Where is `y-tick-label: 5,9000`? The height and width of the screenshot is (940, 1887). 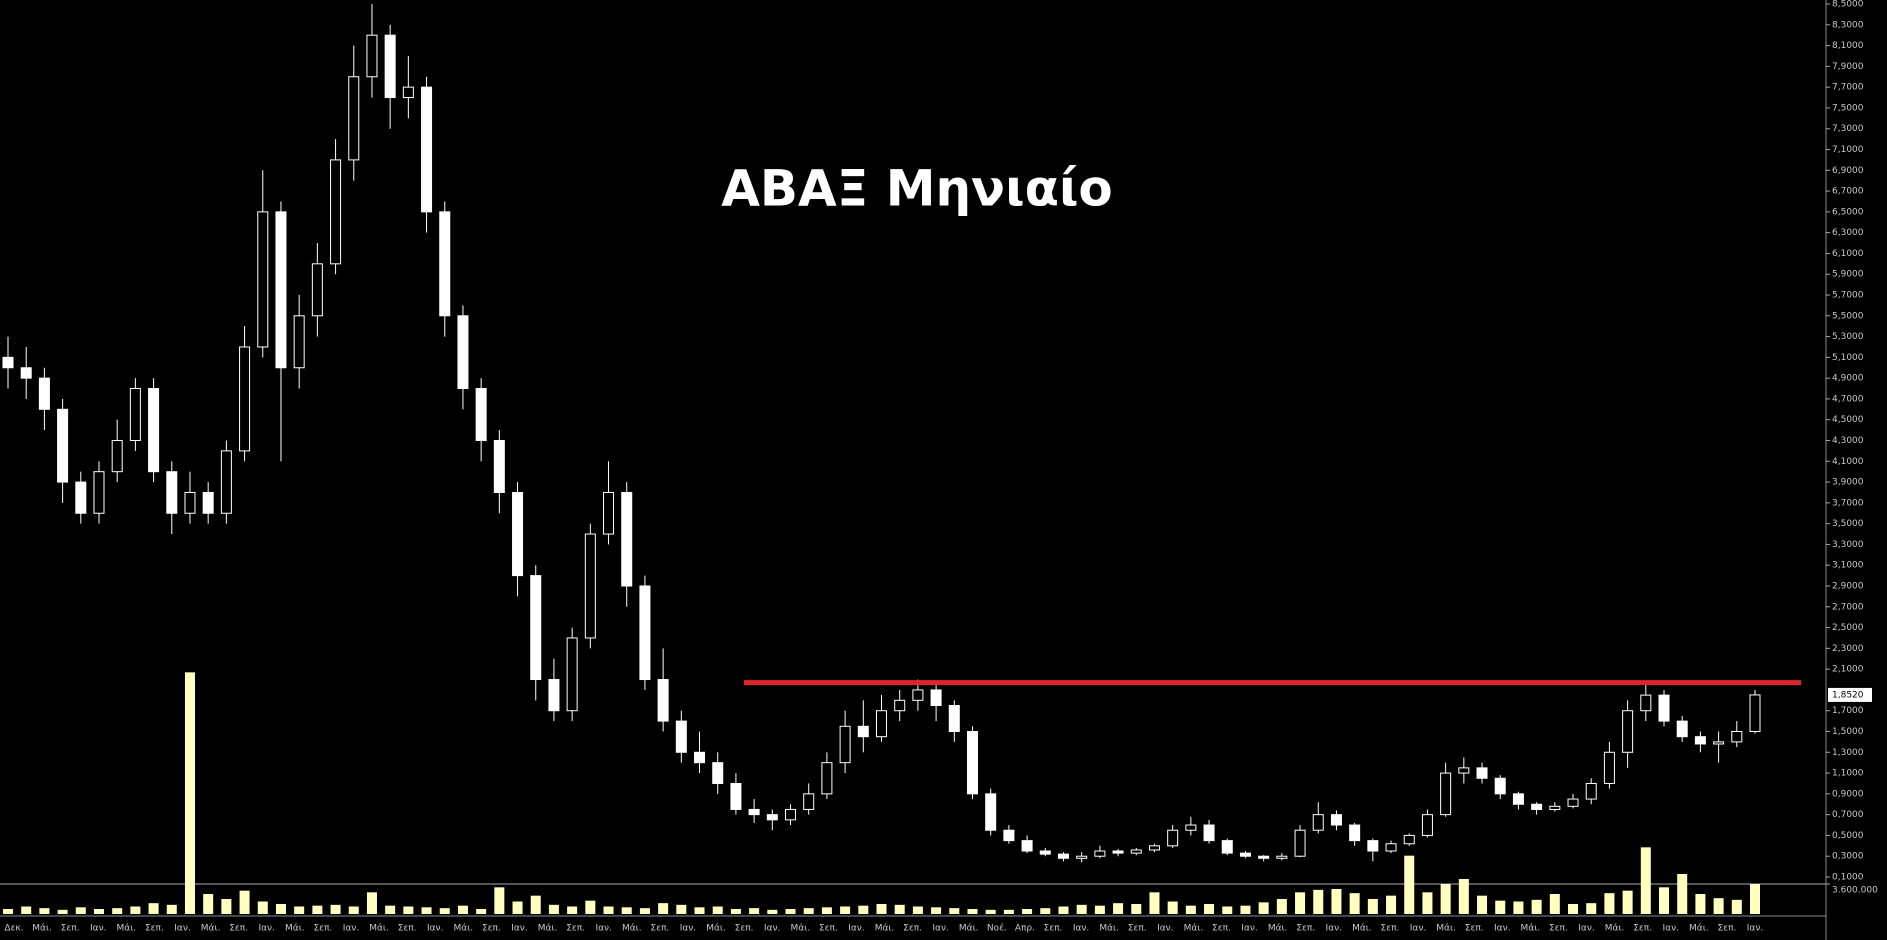 y-tick-label: 5,9000 is located at coordinates (1848, 275).